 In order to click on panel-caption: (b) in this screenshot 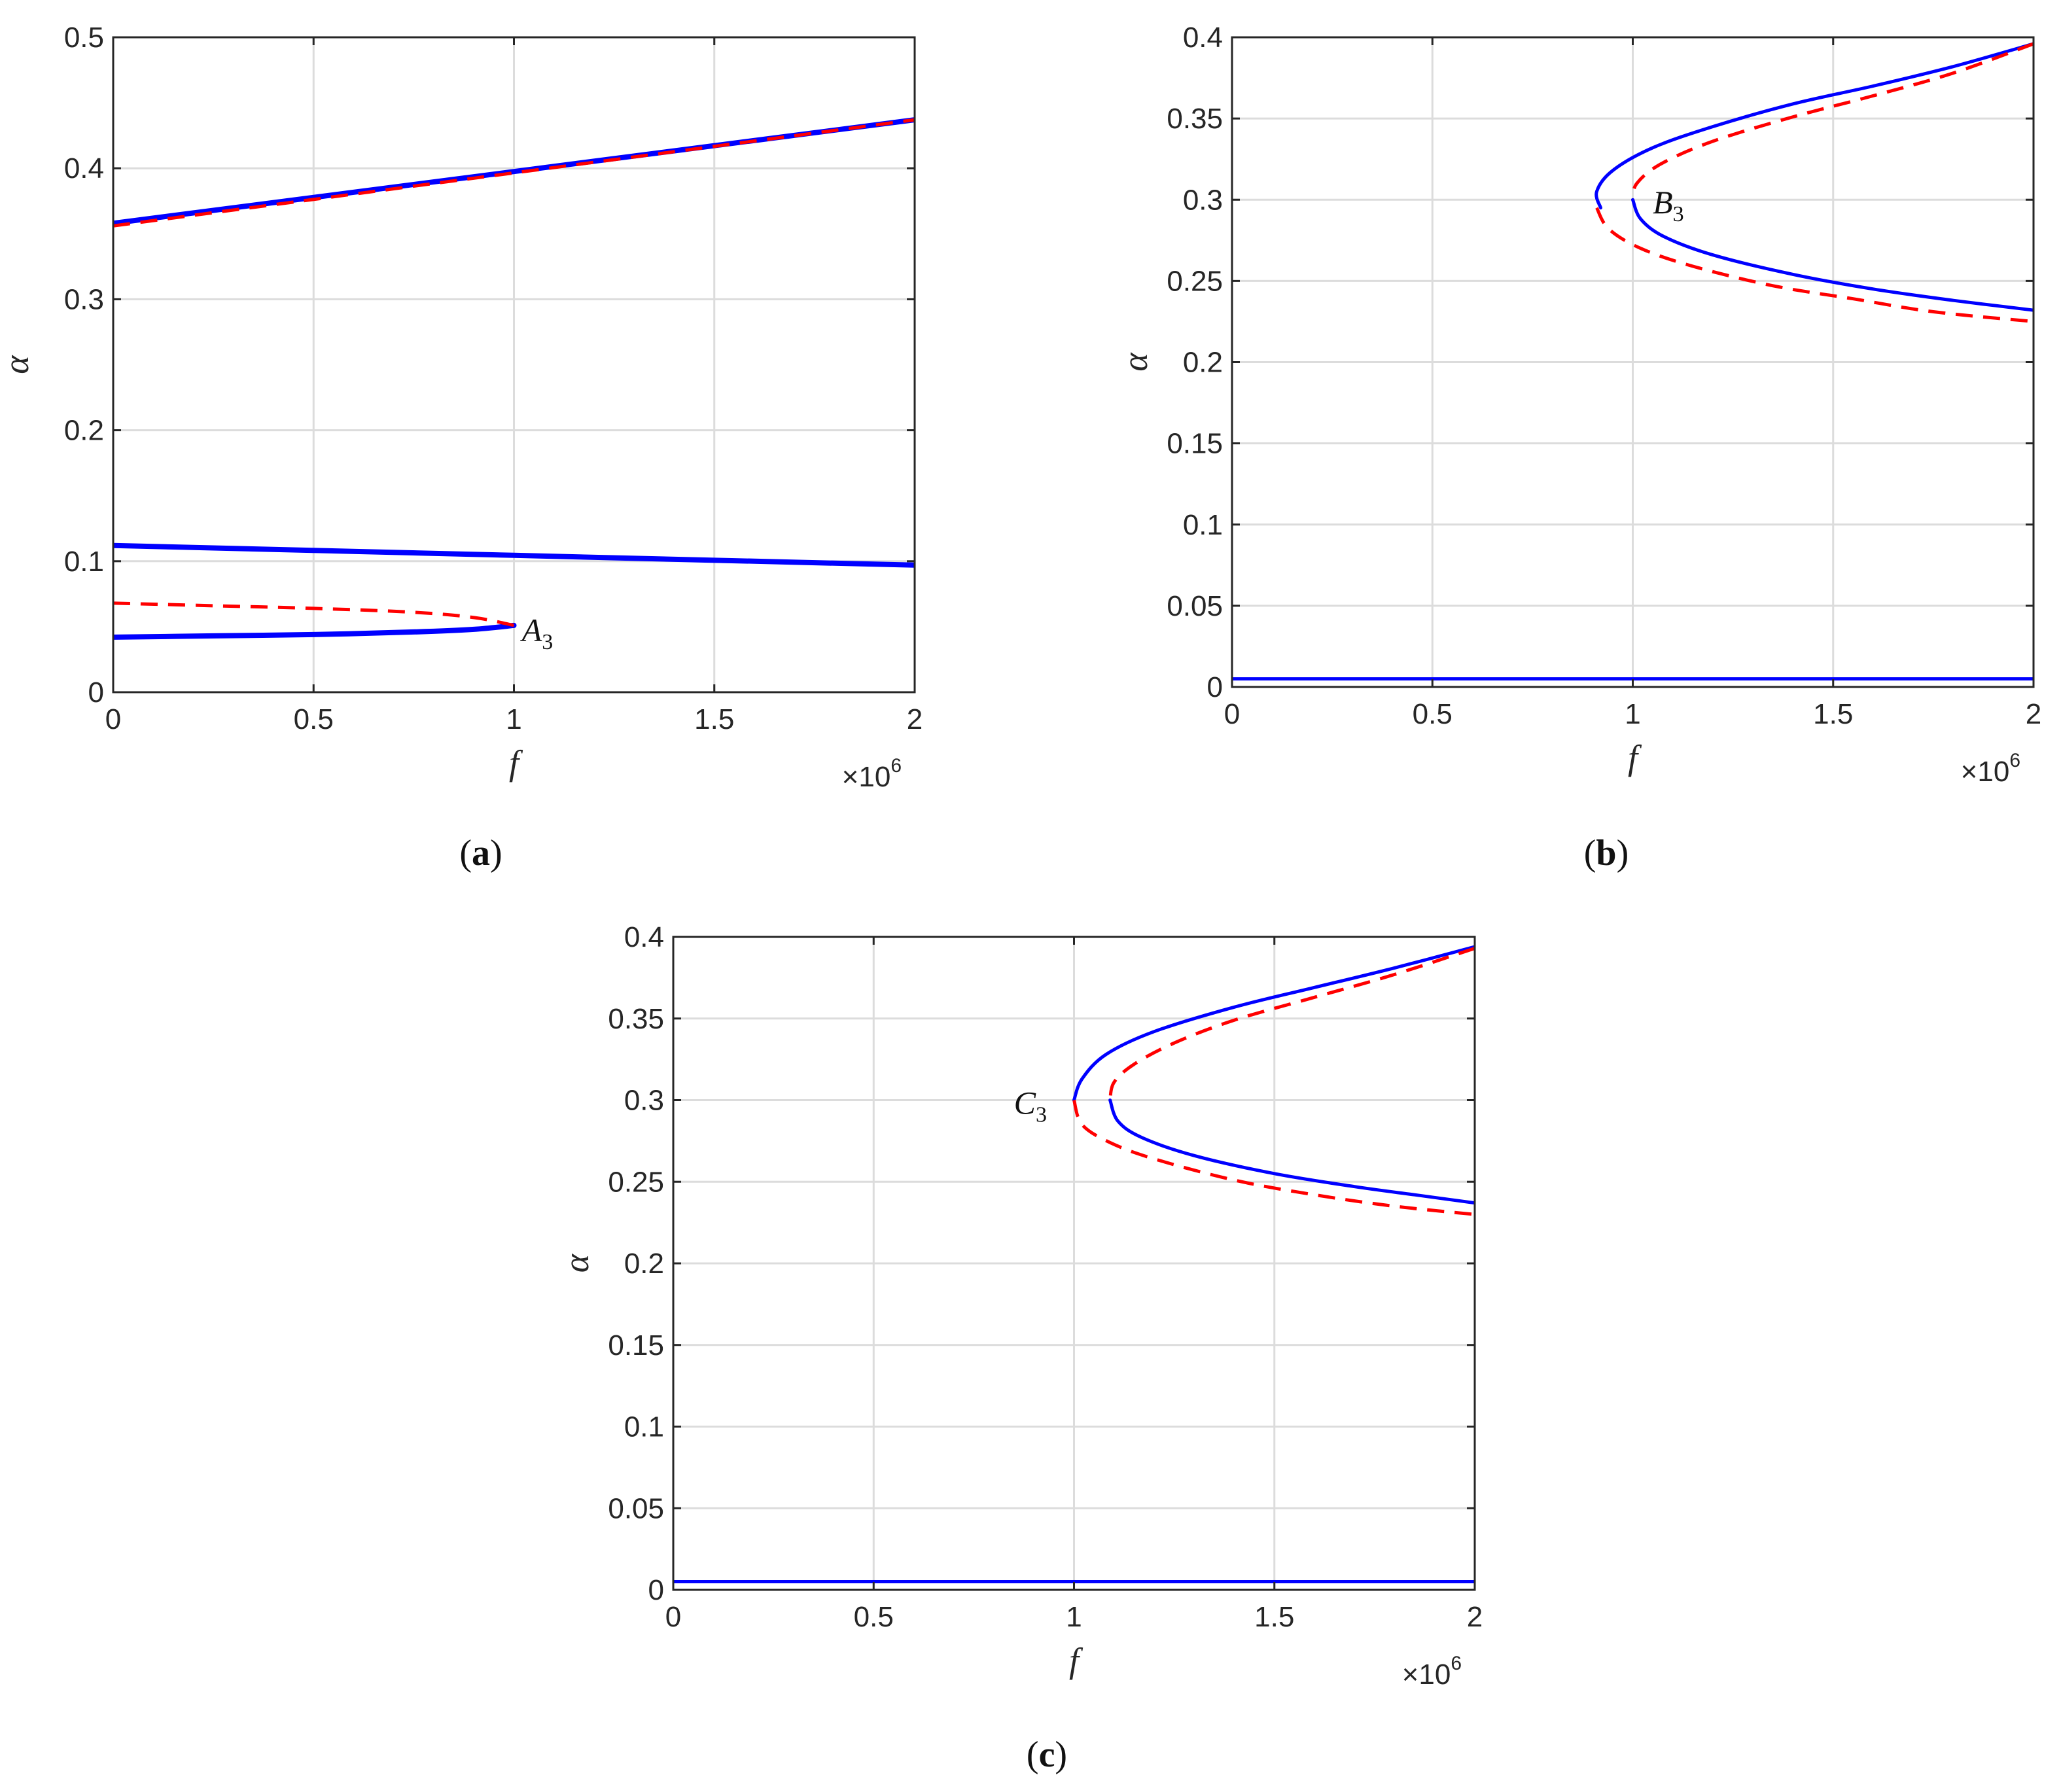, I will do `click(1606, 853)`.